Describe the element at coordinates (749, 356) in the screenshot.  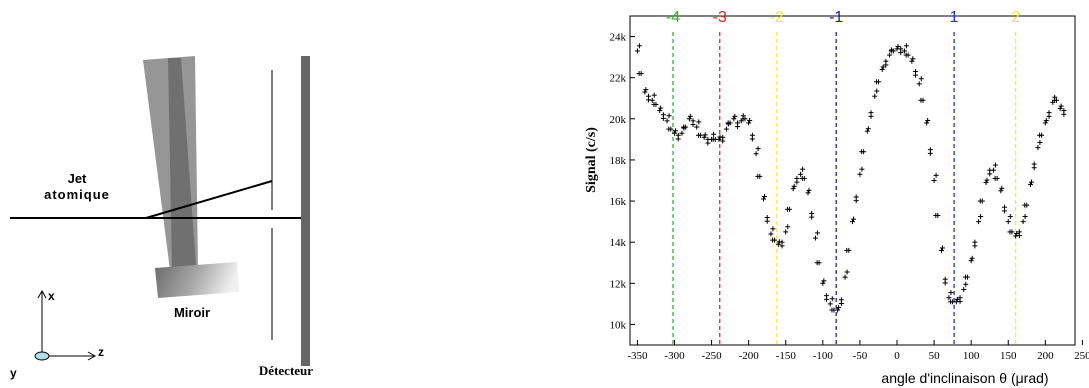
I see `x-tick-label: -200` at that location.